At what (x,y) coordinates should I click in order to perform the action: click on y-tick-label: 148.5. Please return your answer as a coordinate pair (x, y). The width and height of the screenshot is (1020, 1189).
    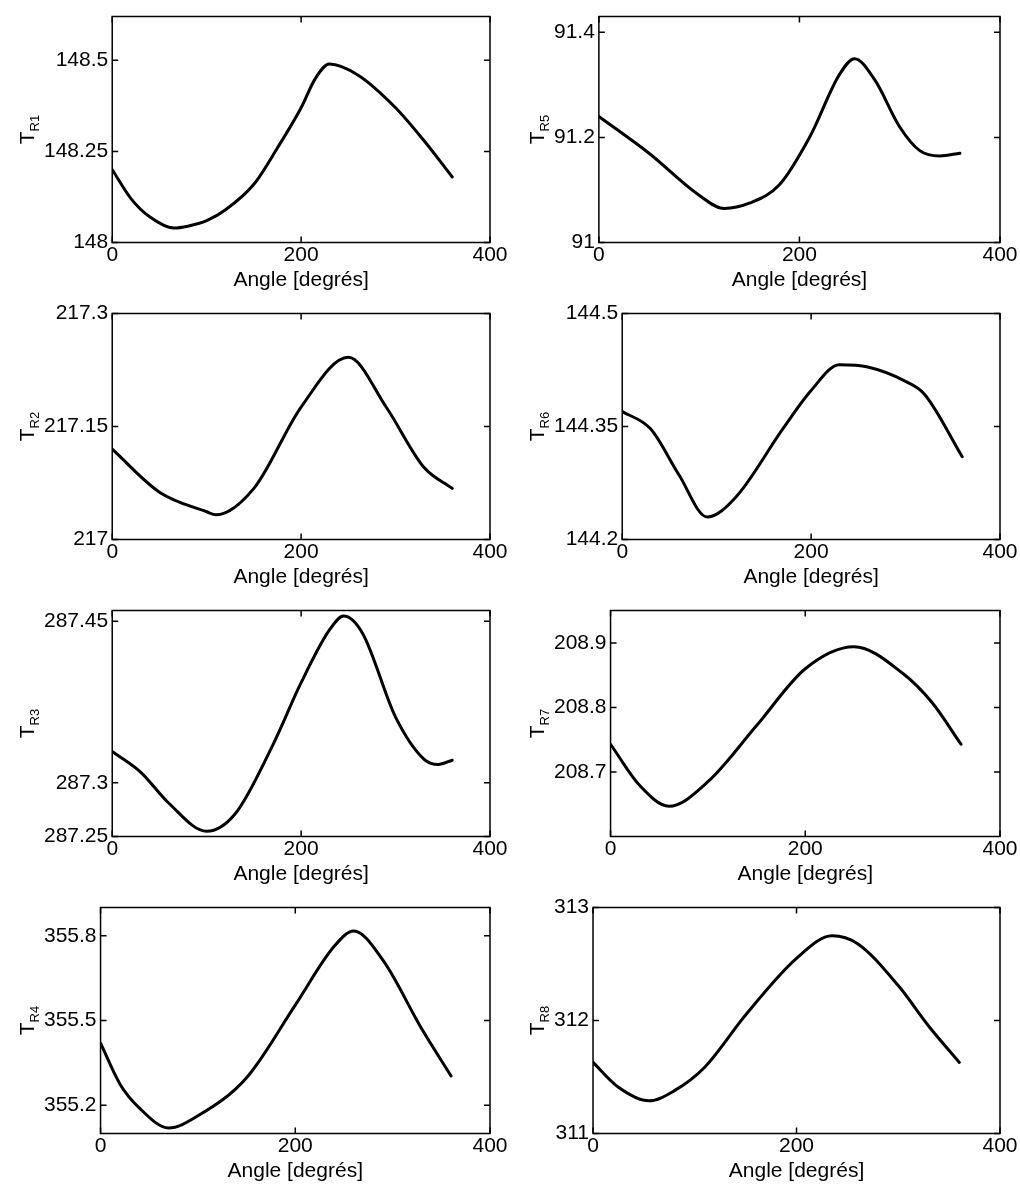
    Looking at the image, I should click on (82, 59).